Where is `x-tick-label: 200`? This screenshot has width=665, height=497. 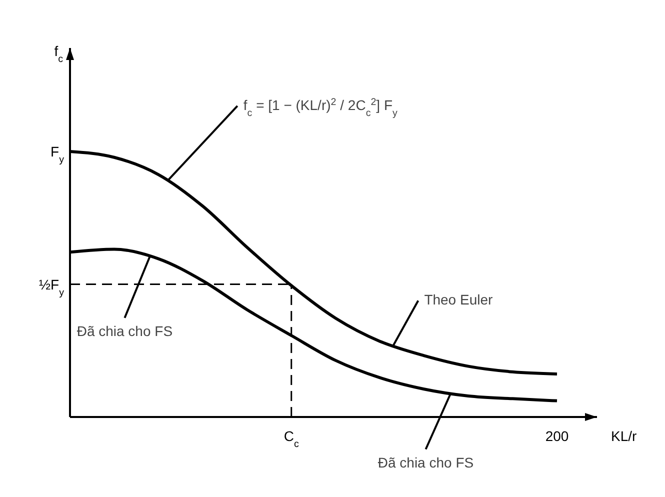
x-tick-label: 200 is located at coordinates (557, 436).